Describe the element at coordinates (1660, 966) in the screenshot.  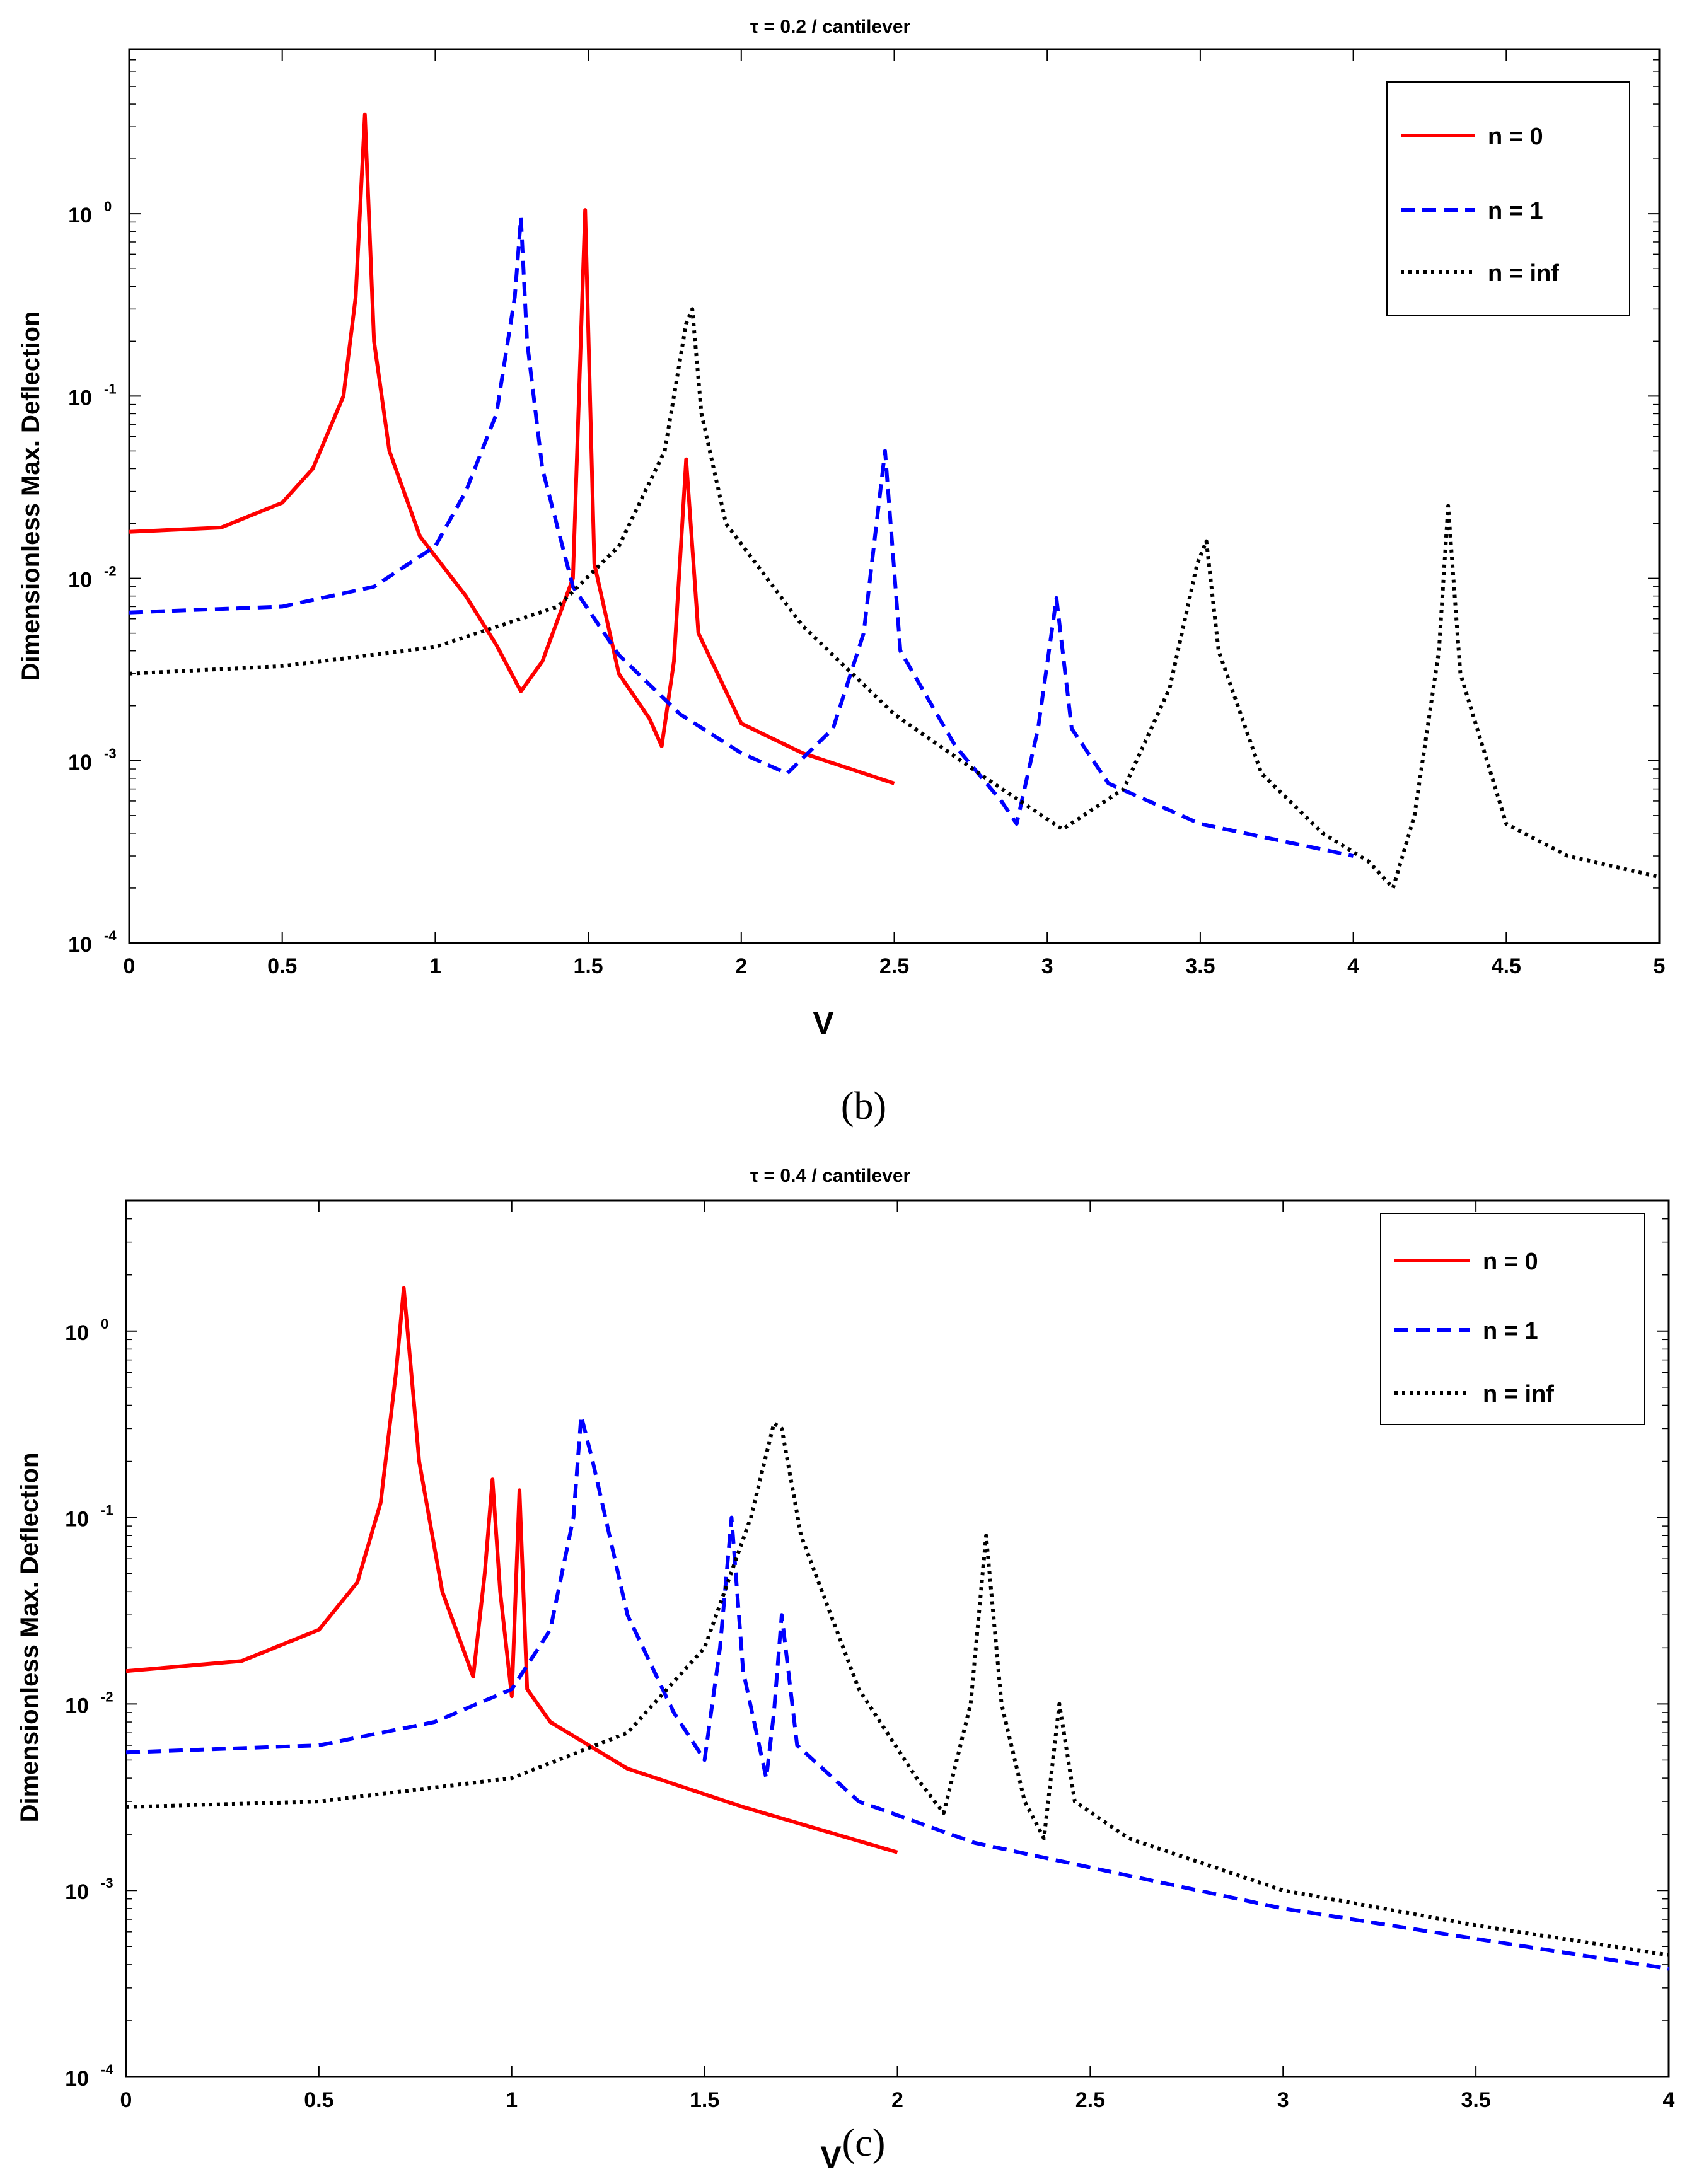
I see `x-tick-label: 5` at that location.